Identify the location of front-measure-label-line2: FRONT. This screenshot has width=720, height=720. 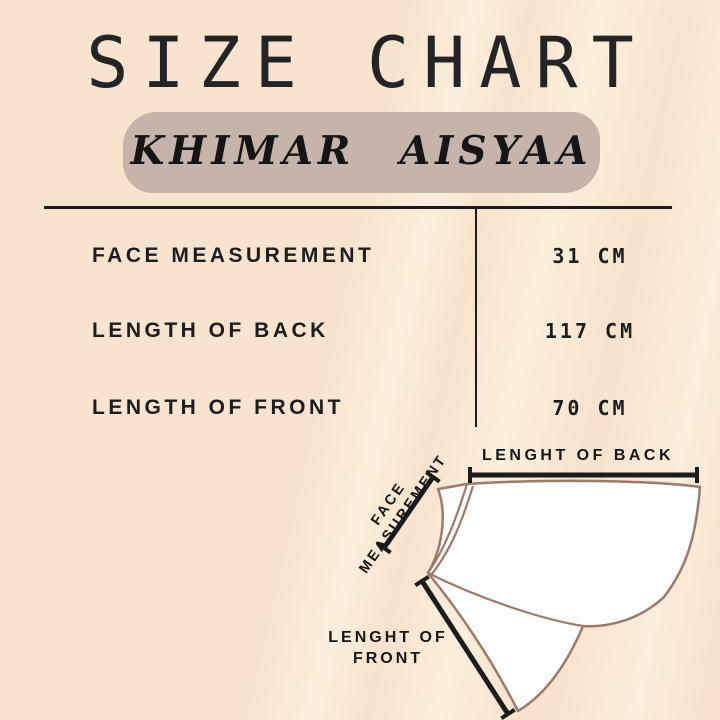
(388, 658).